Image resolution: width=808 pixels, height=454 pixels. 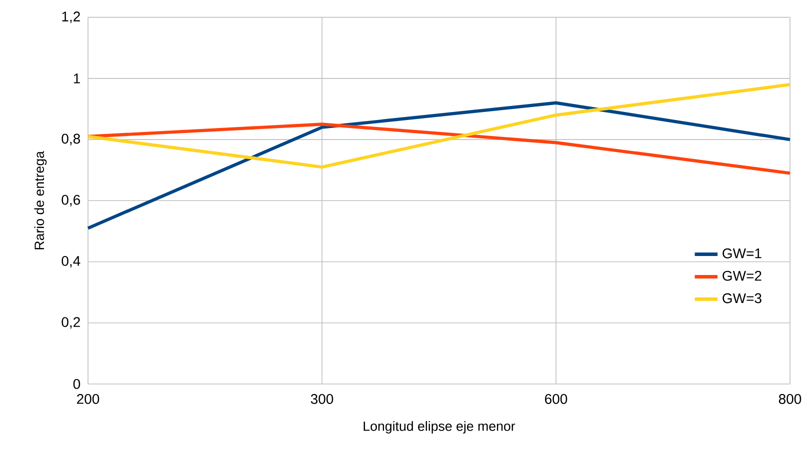 I want to click on x-tick-label: 300, so click(x=322, y=399).